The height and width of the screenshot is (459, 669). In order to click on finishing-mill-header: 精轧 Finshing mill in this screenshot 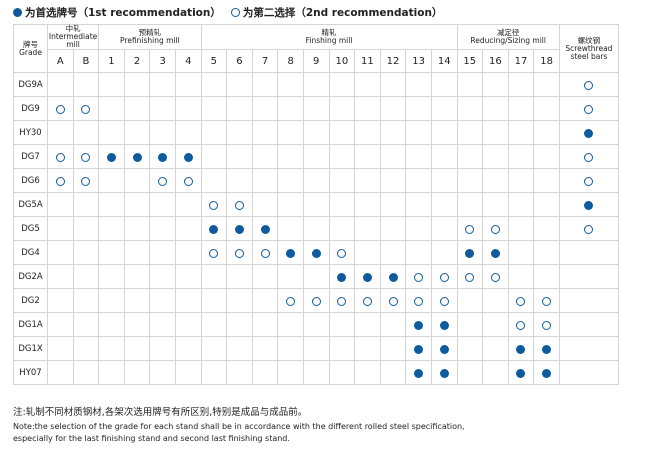, I will do `click(329, 37)`.